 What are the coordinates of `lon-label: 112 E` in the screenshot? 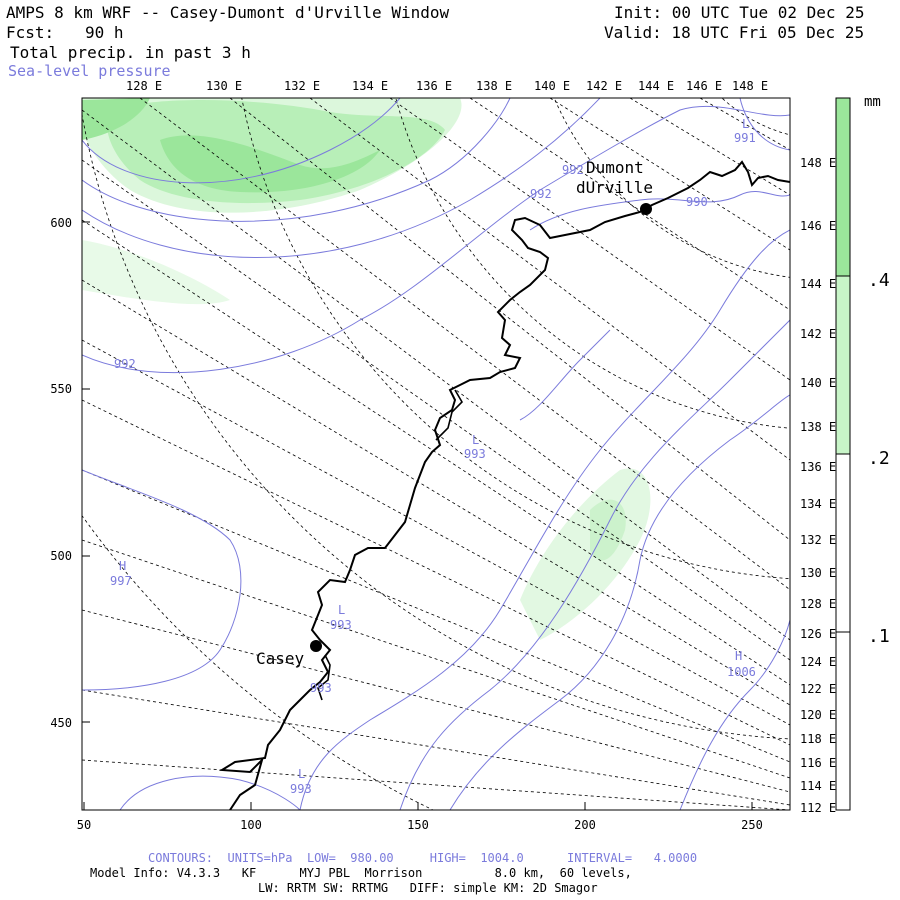 It's located at (818, 808).